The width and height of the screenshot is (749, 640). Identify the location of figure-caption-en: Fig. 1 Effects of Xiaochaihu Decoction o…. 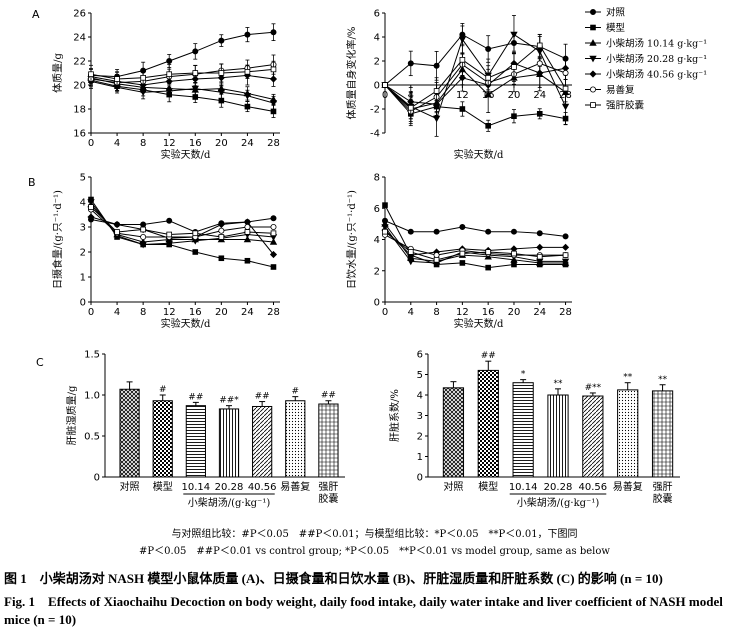
(363, 610).